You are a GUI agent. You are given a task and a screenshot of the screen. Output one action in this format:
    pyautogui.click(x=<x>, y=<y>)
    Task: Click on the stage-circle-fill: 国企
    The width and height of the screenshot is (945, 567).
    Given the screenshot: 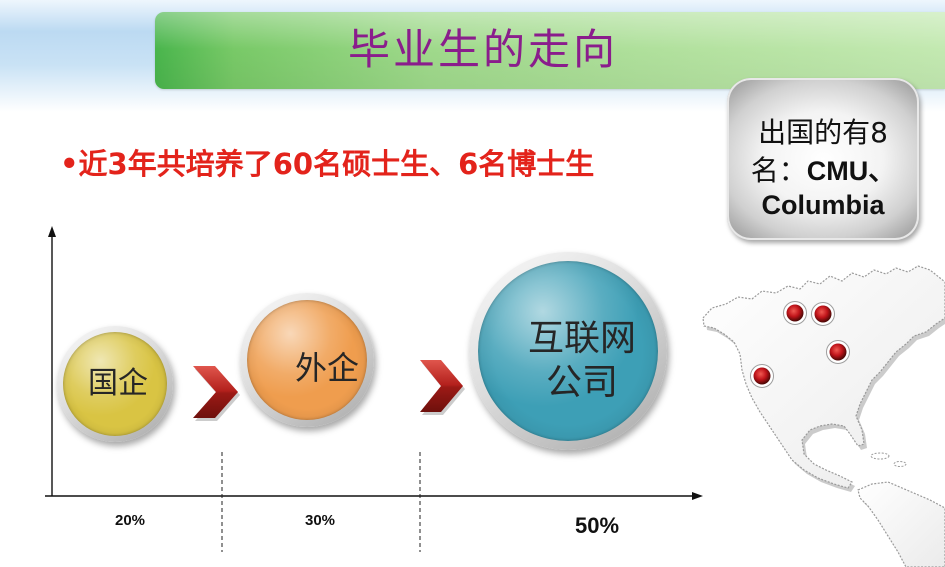 What is the action you would take?
    pyautogui.click(x=115, y=384)
    